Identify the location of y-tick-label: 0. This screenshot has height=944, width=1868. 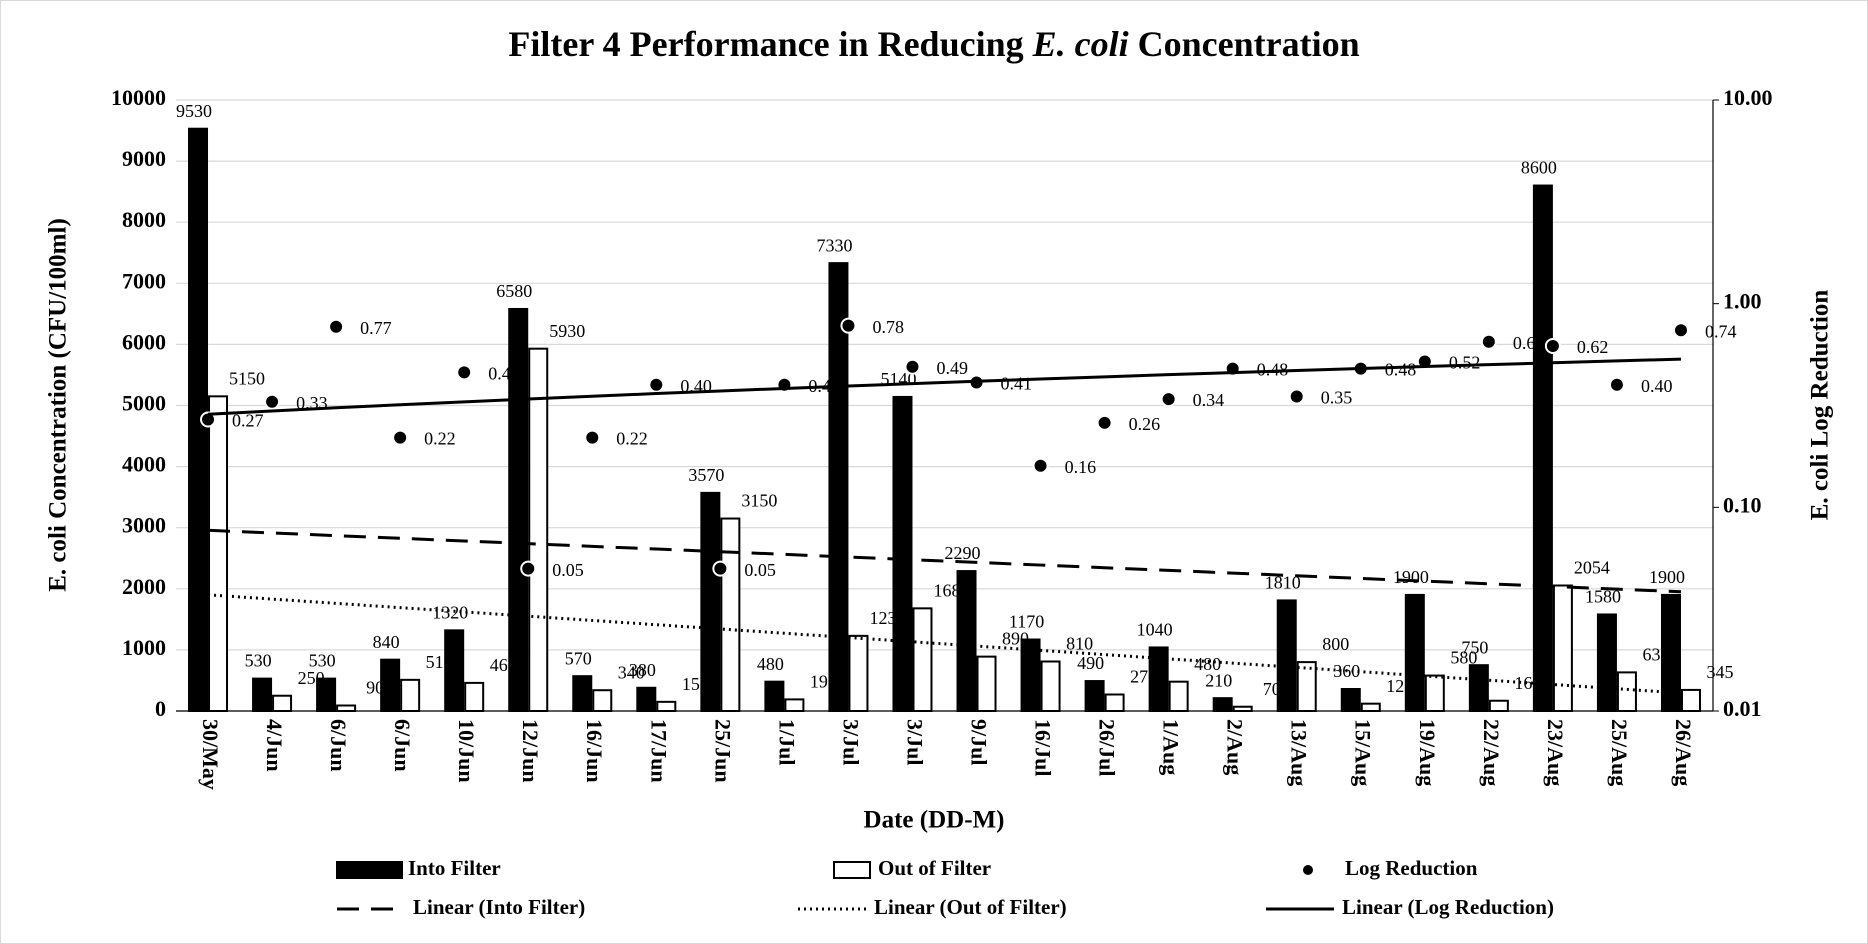
(160, 708).